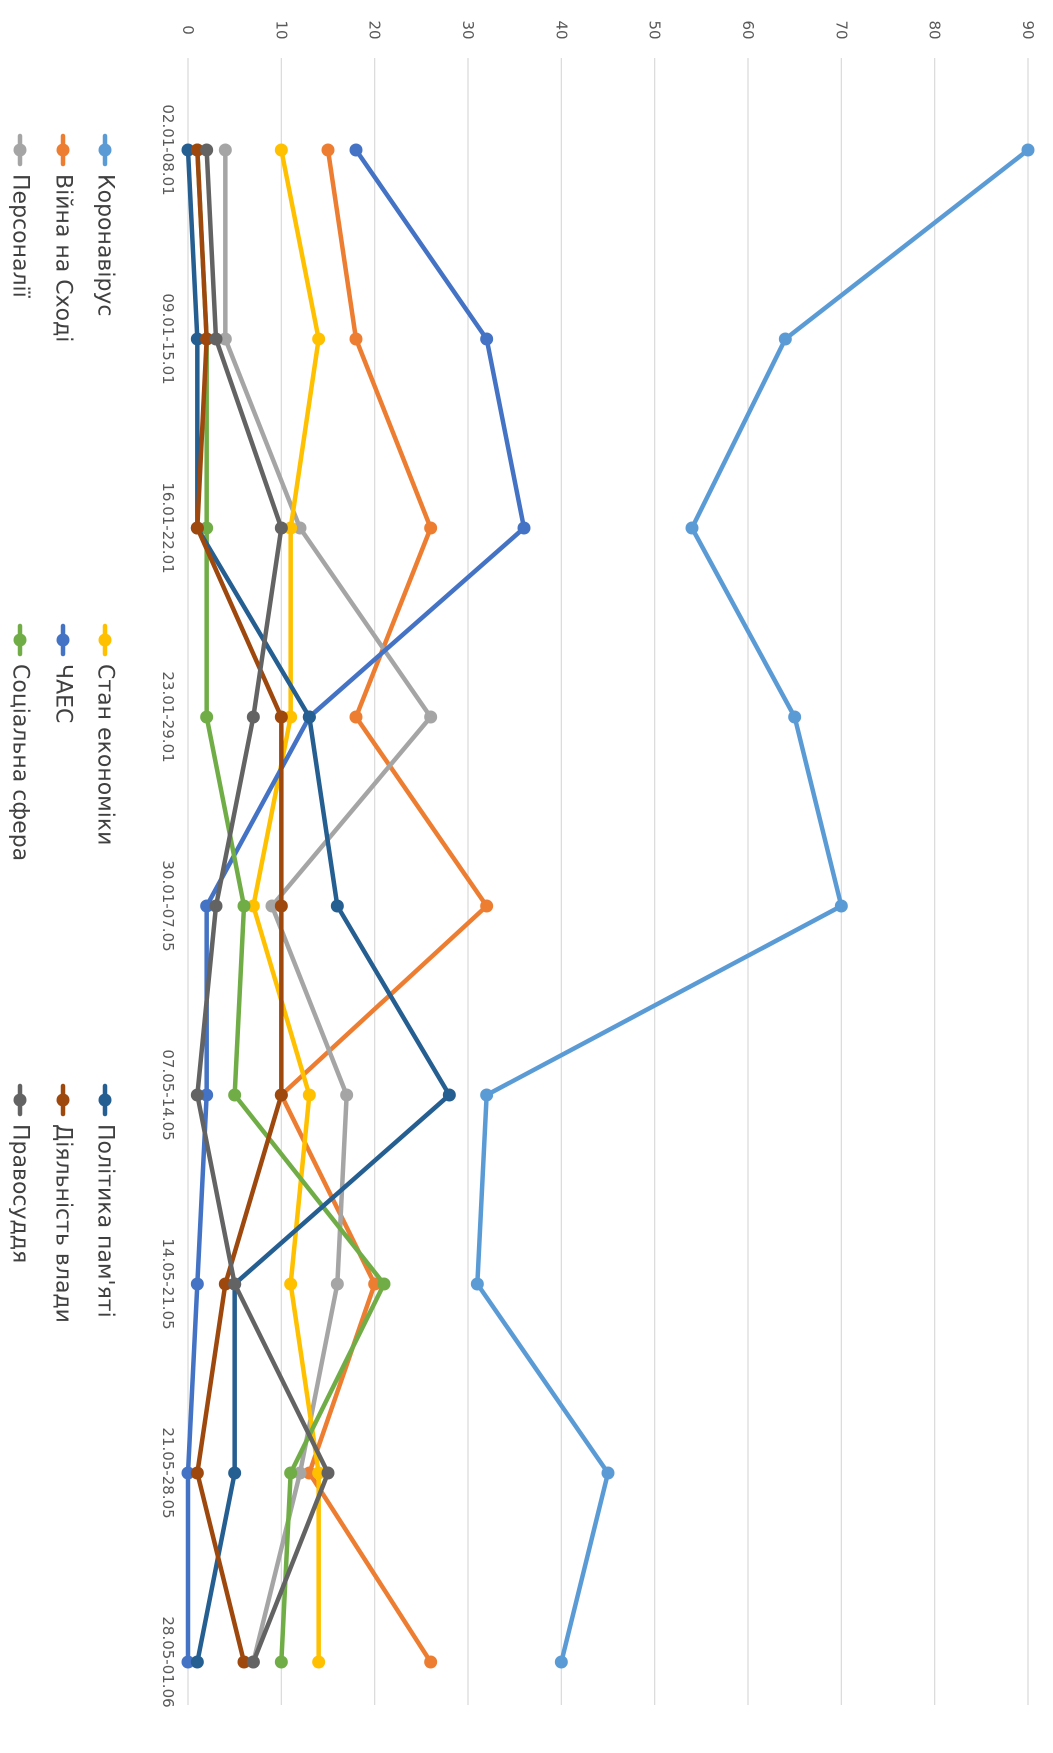 This screenshot has width=1053, height=1753. I want to click on value-tick-label: 50, so click(655, 29).